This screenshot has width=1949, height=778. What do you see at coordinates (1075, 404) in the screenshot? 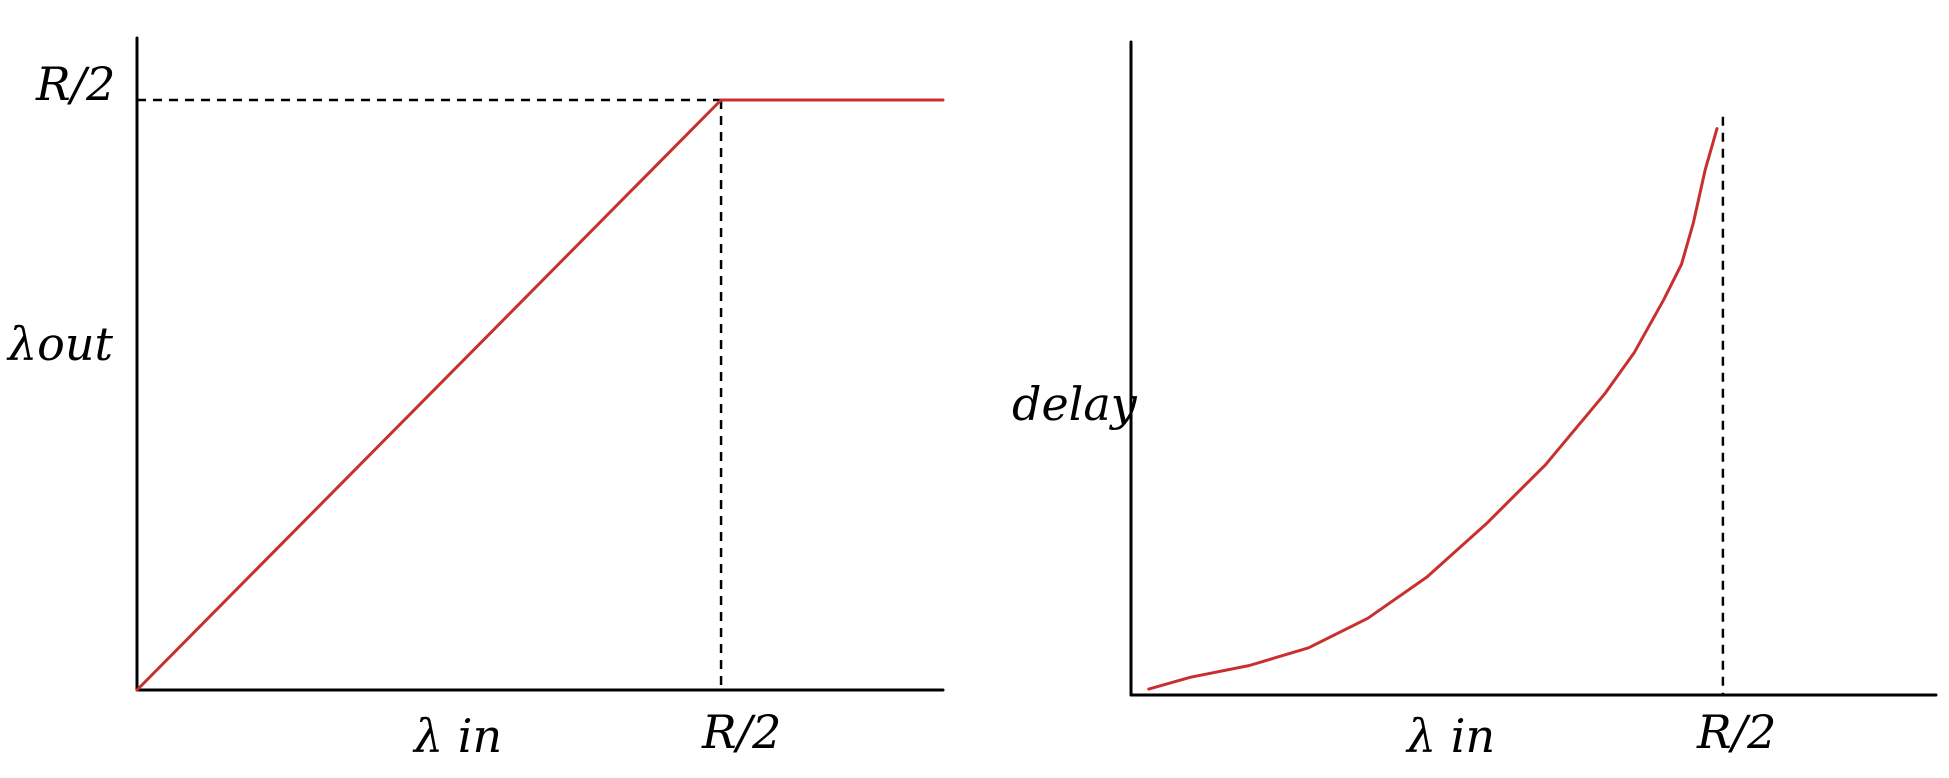
I see `chart2-y-axis-label: delay` at bounding box center [1075, 404].